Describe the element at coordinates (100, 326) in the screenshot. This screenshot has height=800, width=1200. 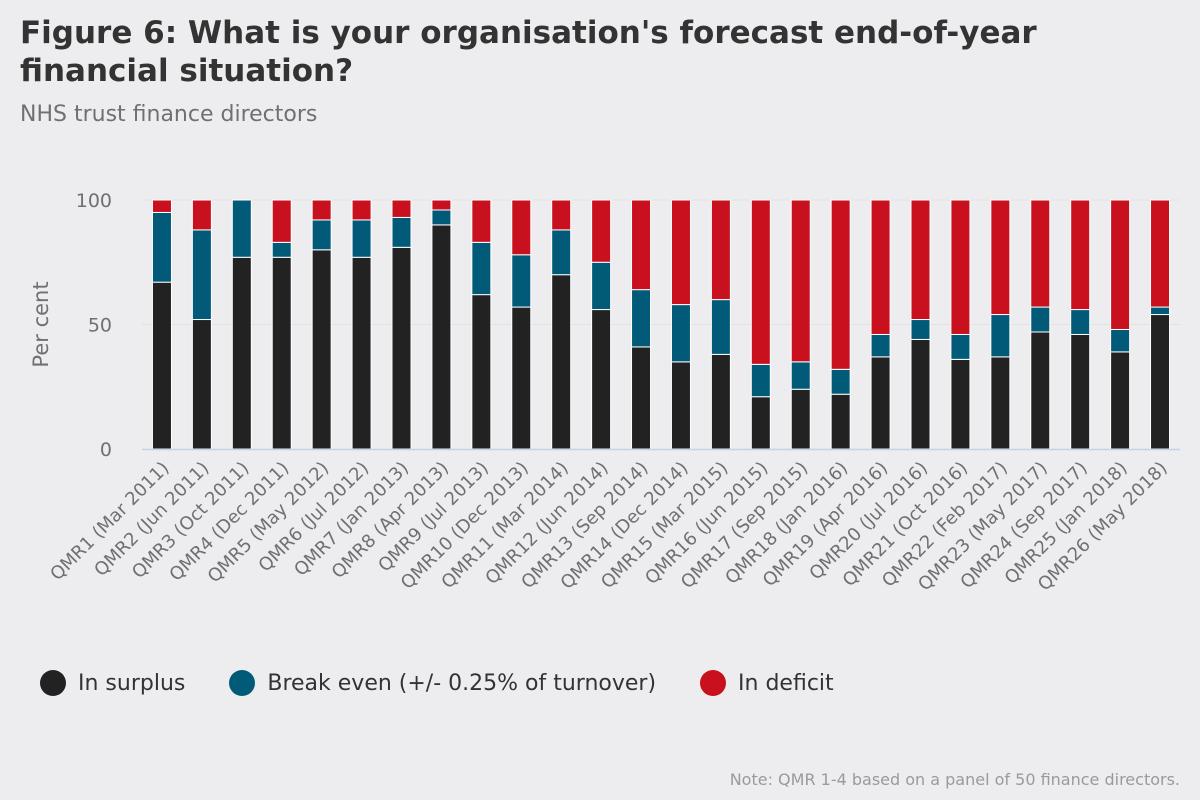
I see `y-tick-label: 50` at that location.